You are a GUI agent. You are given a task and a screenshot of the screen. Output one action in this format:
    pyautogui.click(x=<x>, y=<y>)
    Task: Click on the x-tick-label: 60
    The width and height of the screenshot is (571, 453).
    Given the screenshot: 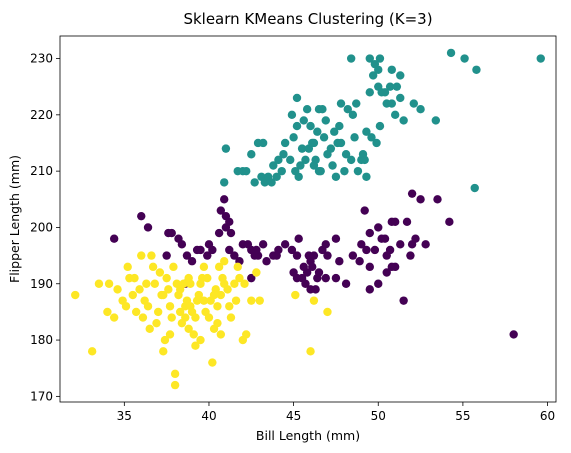 What is the action you would take?
    pyautogui.click(x=547, y=416)
    